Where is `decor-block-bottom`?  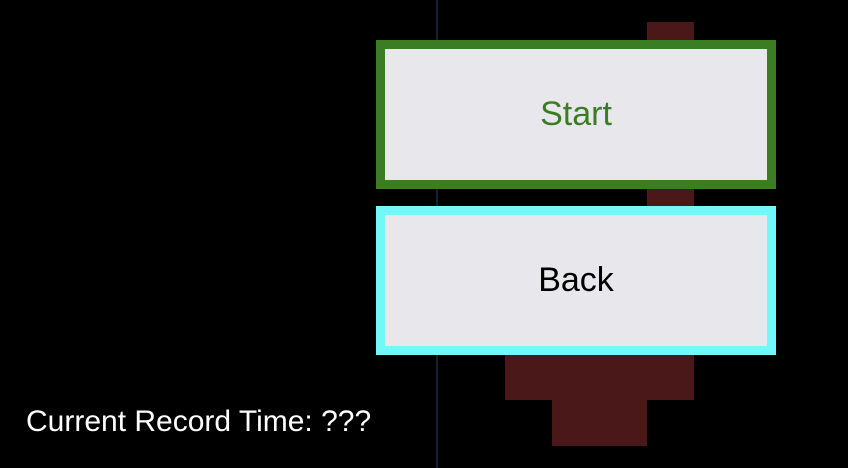
decor-block-bottom is located at coordinates (599, 422).